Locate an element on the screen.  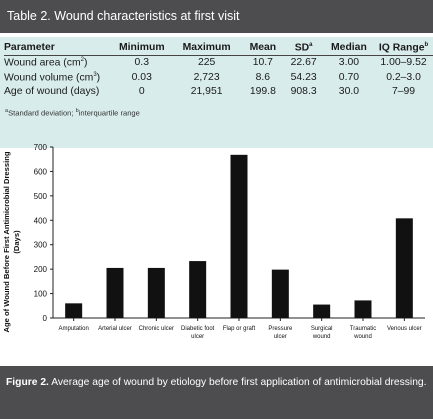
col-header-parameter: Parameter is located at coordinates (29, 47).